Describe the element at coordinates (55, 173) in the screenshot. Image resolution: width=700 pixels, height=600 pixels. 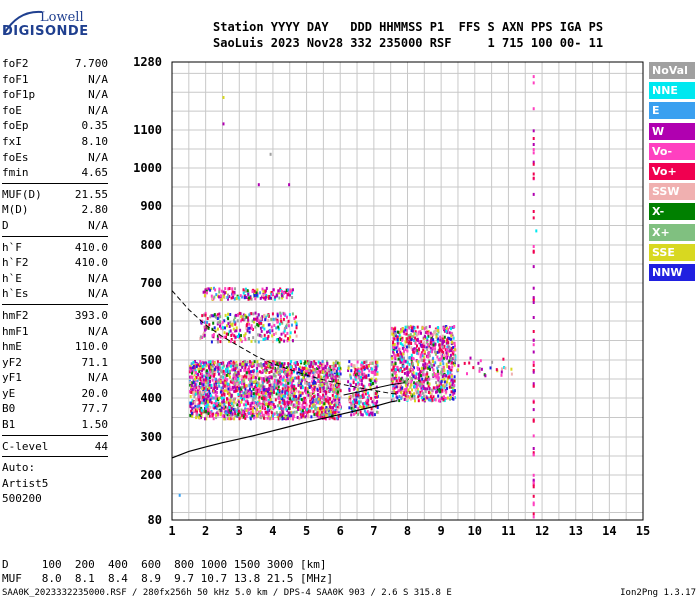
I see `param-row: fmin 4.65` at that location.